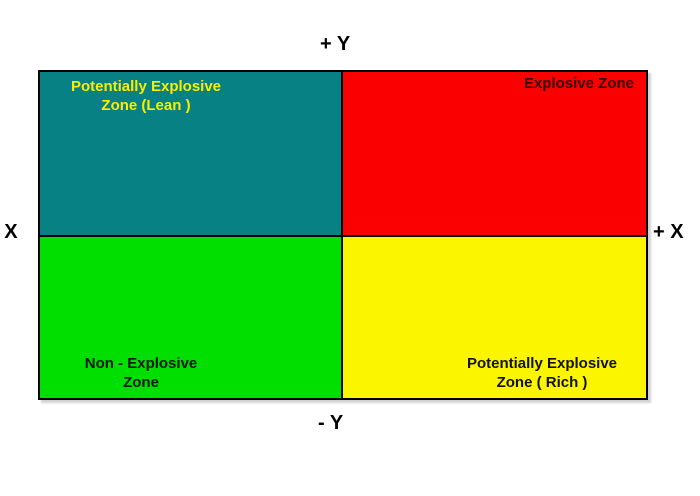 This screenshot has height=496, width=700. What do you see at coordinates (191, 154) in the screenshot?
I see `quadrant-top-left: Potentially Explosive Zone (Lean )` at bounding box center [191, 154].